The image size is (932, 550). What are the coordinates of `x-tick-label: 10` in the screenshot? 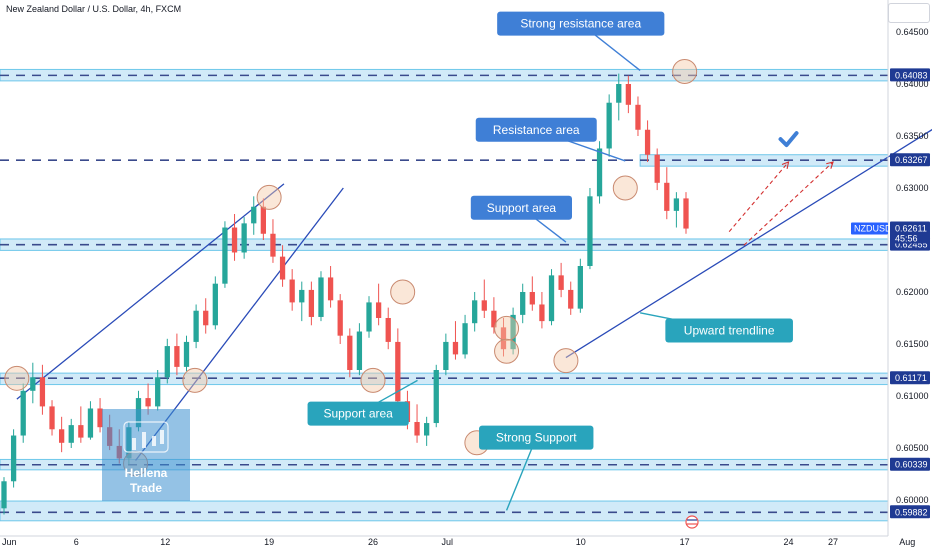 It's located at (581, 542).